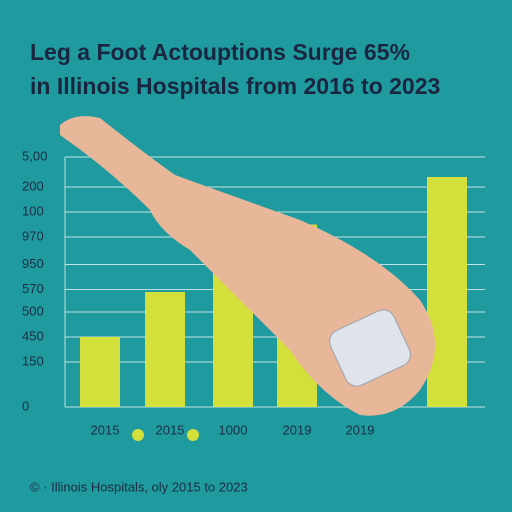 This screenshot has height=512, width=512. I want to click on y-tick-label: 100, so click(33, 210).